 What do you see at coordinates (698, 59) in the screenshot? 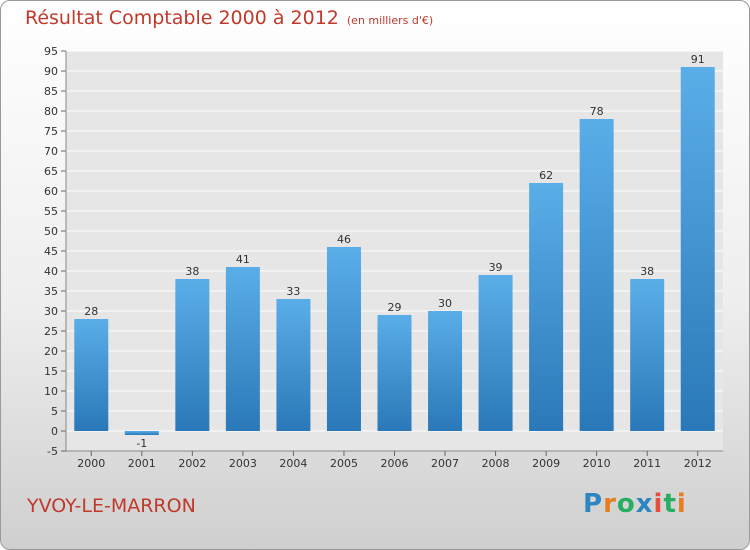
I see `bar-value-label: 91` at bounding box center [698, 59].